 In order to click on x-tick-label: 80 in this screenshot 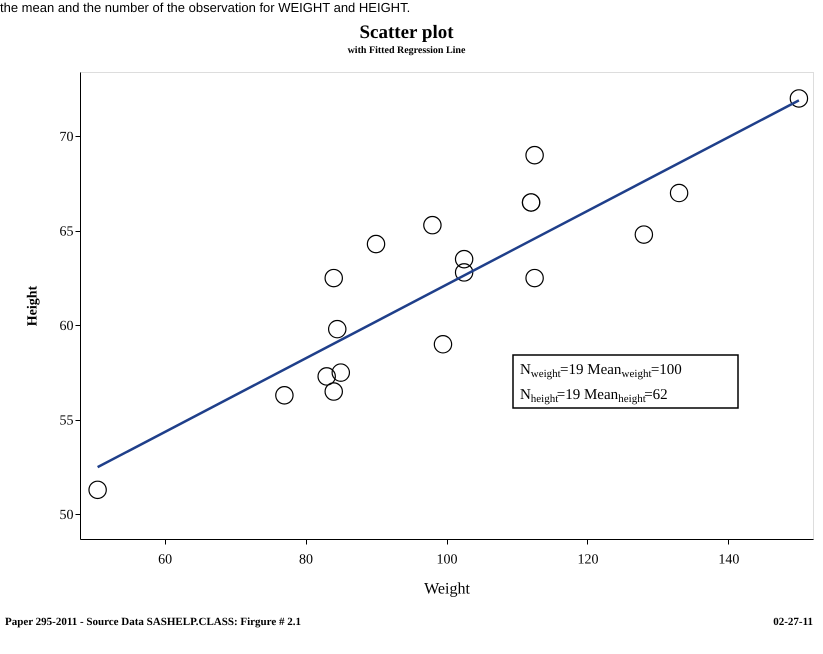, I will do `click(306, 560)`.